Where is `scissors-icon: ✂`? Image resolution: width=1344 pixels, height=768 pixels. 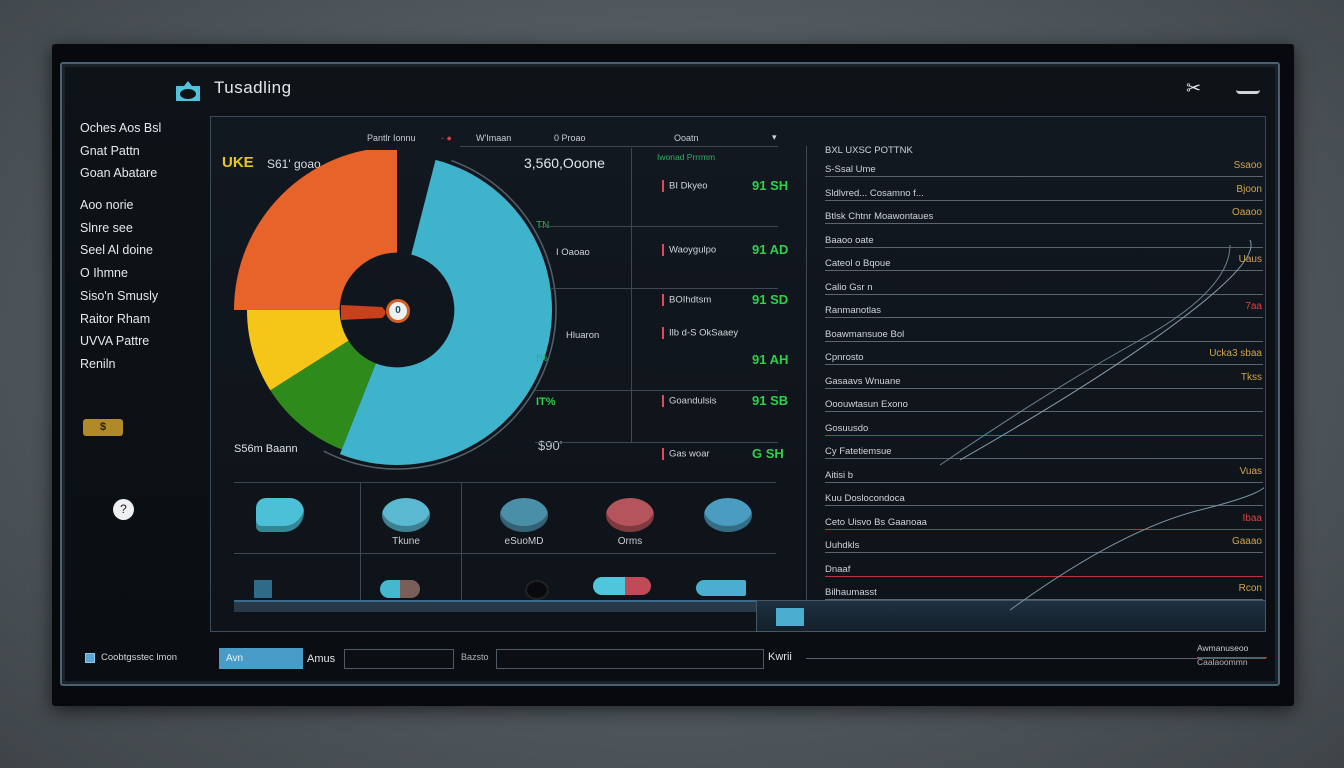
scissors-icon: ✂ is located at coordinates (1194, 88).